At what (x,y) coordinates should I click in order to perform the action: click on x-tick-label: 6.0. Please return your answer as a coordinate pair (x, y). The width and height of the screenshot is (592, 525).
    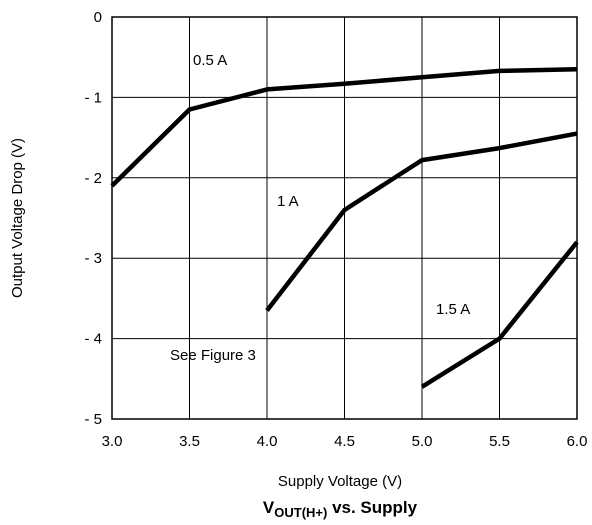
    Looking at the image, I should click on (577, 441).